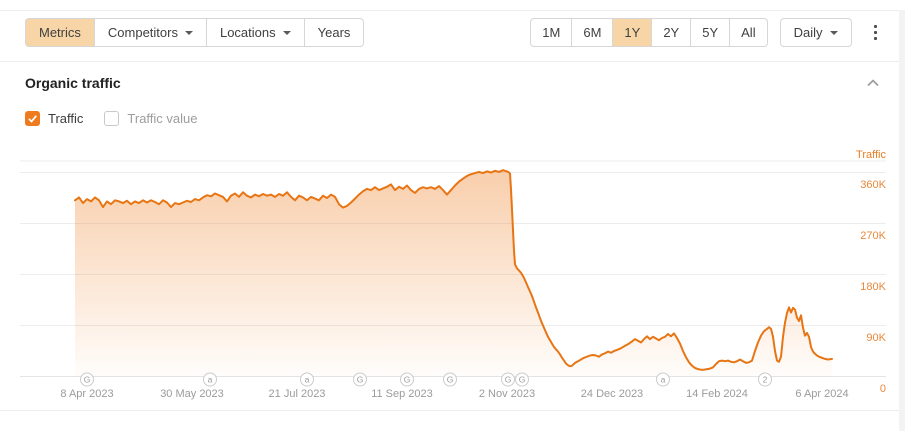 Image resolution: width=905 pixels, height=431 pixels. What do you see at coordinates (717, 394) in the screenshot?
I see `x-tick-label: 14 Feb 2024` at bounding box center [717, 394].